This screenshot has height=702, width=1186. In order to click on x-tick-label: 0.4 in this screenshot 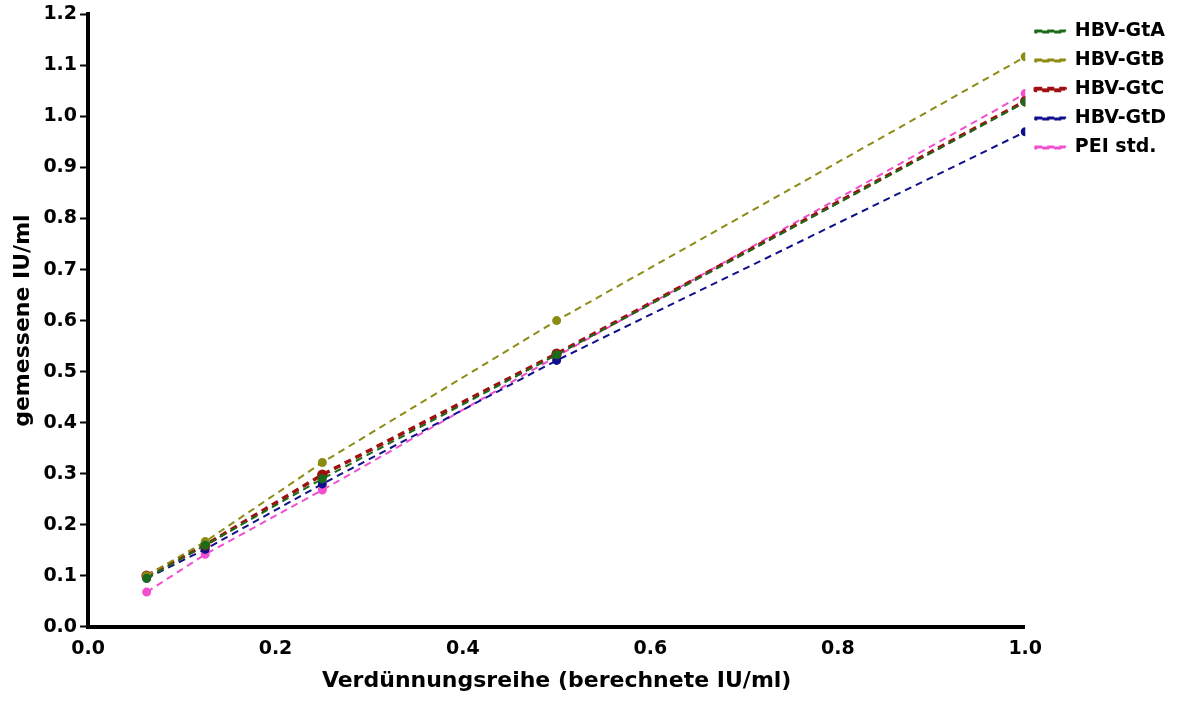, I will do `click(463, 647)`.